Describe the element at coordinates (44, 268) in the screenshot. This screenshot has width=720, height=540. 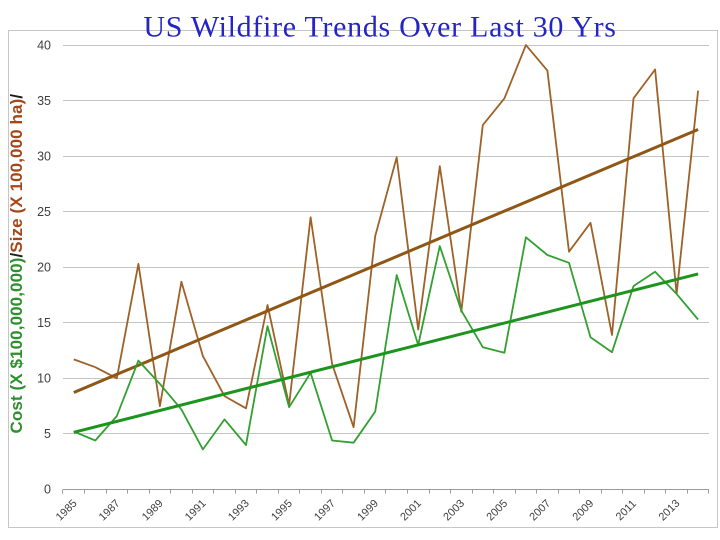
I see `svg-text: 20` at that location.